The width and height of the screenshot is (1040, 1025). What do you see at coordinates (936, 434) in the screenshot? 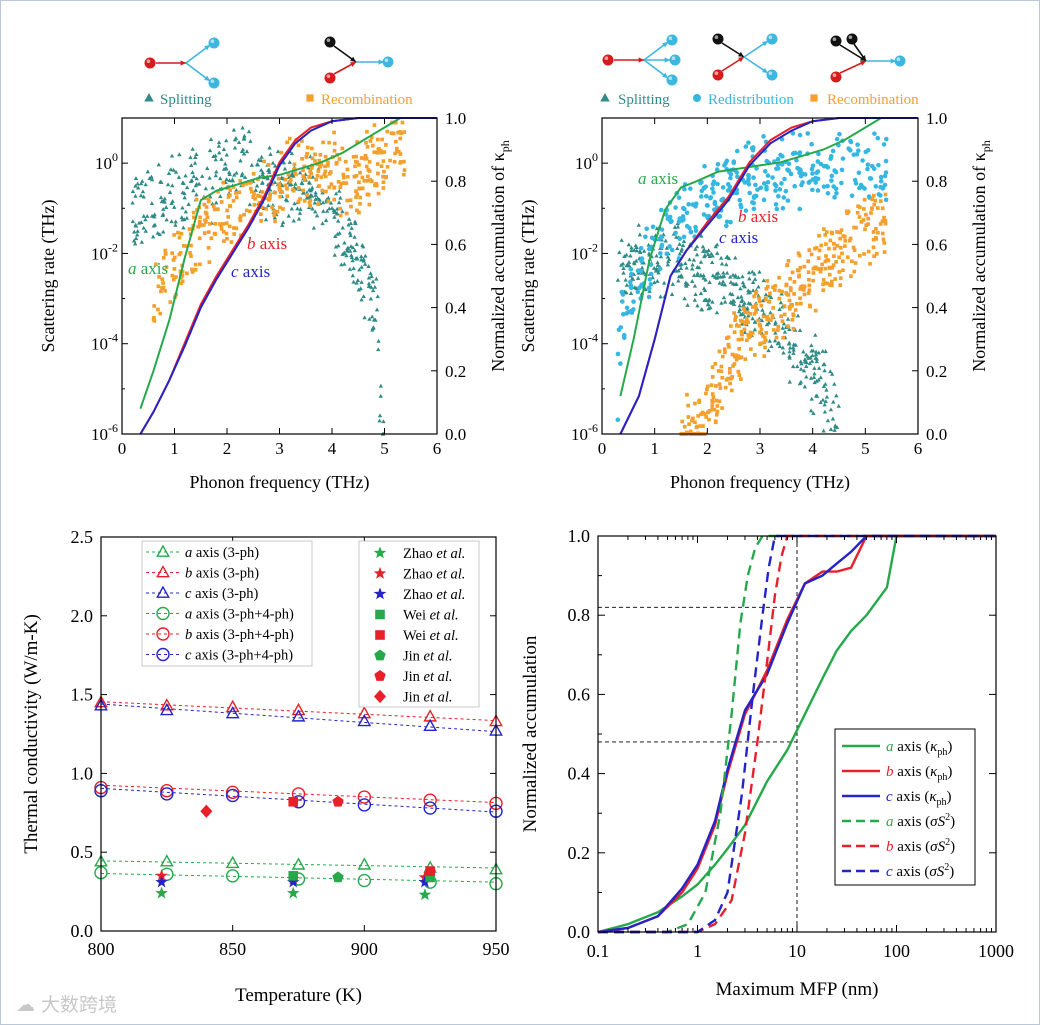
I see `y2-tick-label: 0.0` at bounding box center [936, 434].